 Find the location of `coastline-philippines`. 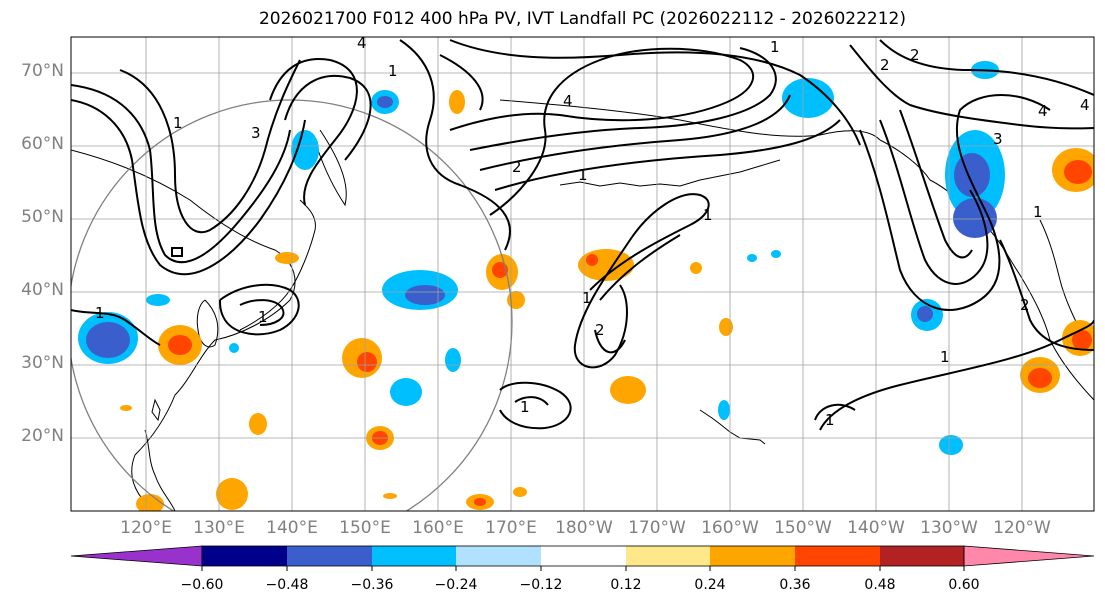

coastline-philippines is located at coordinates (160, 470).